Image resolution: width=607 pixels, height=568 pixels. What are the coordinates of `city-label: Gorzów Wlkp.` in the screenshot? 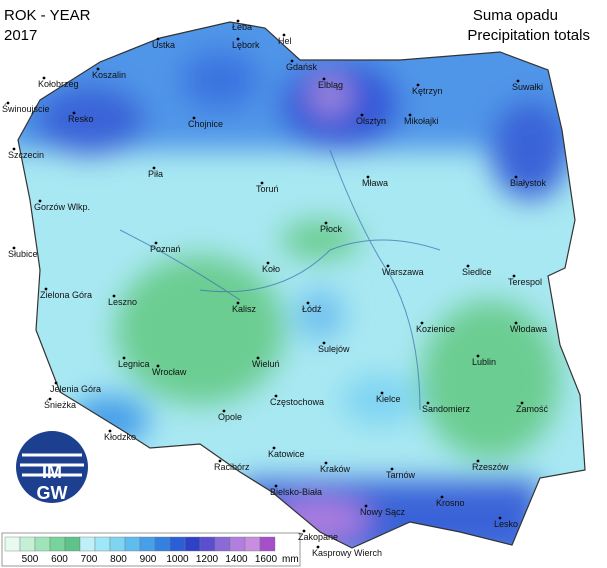 It's located at (62, 207).